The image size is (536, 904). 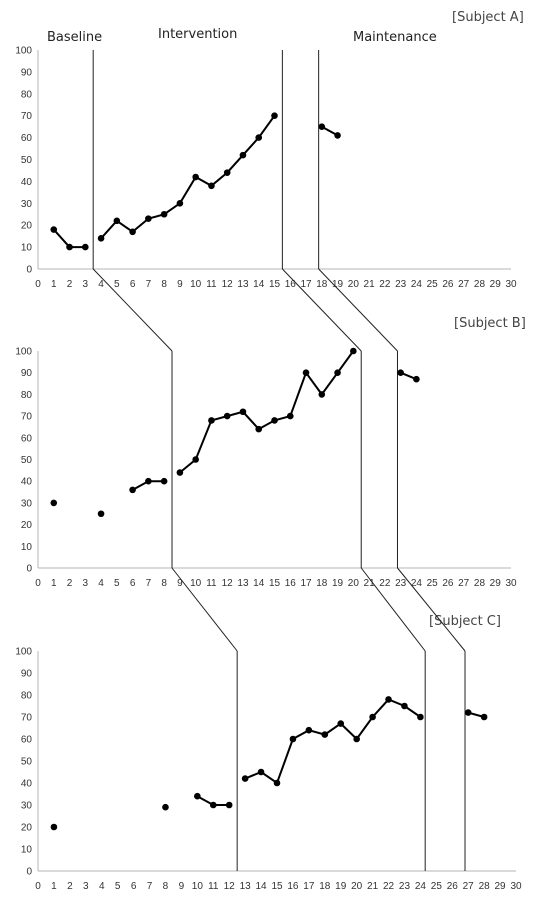 I want to click on x-tick-label: 28, so click(x=485, y=886).